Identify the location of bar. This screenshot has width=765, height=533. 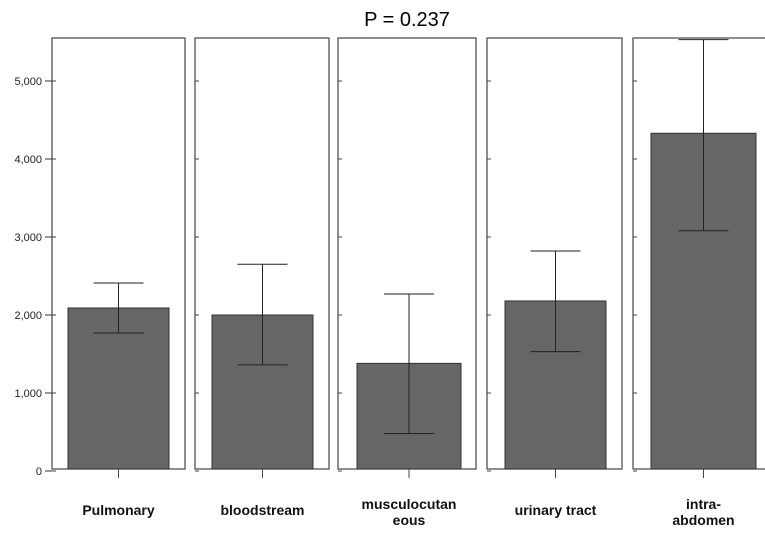
(118, 388).